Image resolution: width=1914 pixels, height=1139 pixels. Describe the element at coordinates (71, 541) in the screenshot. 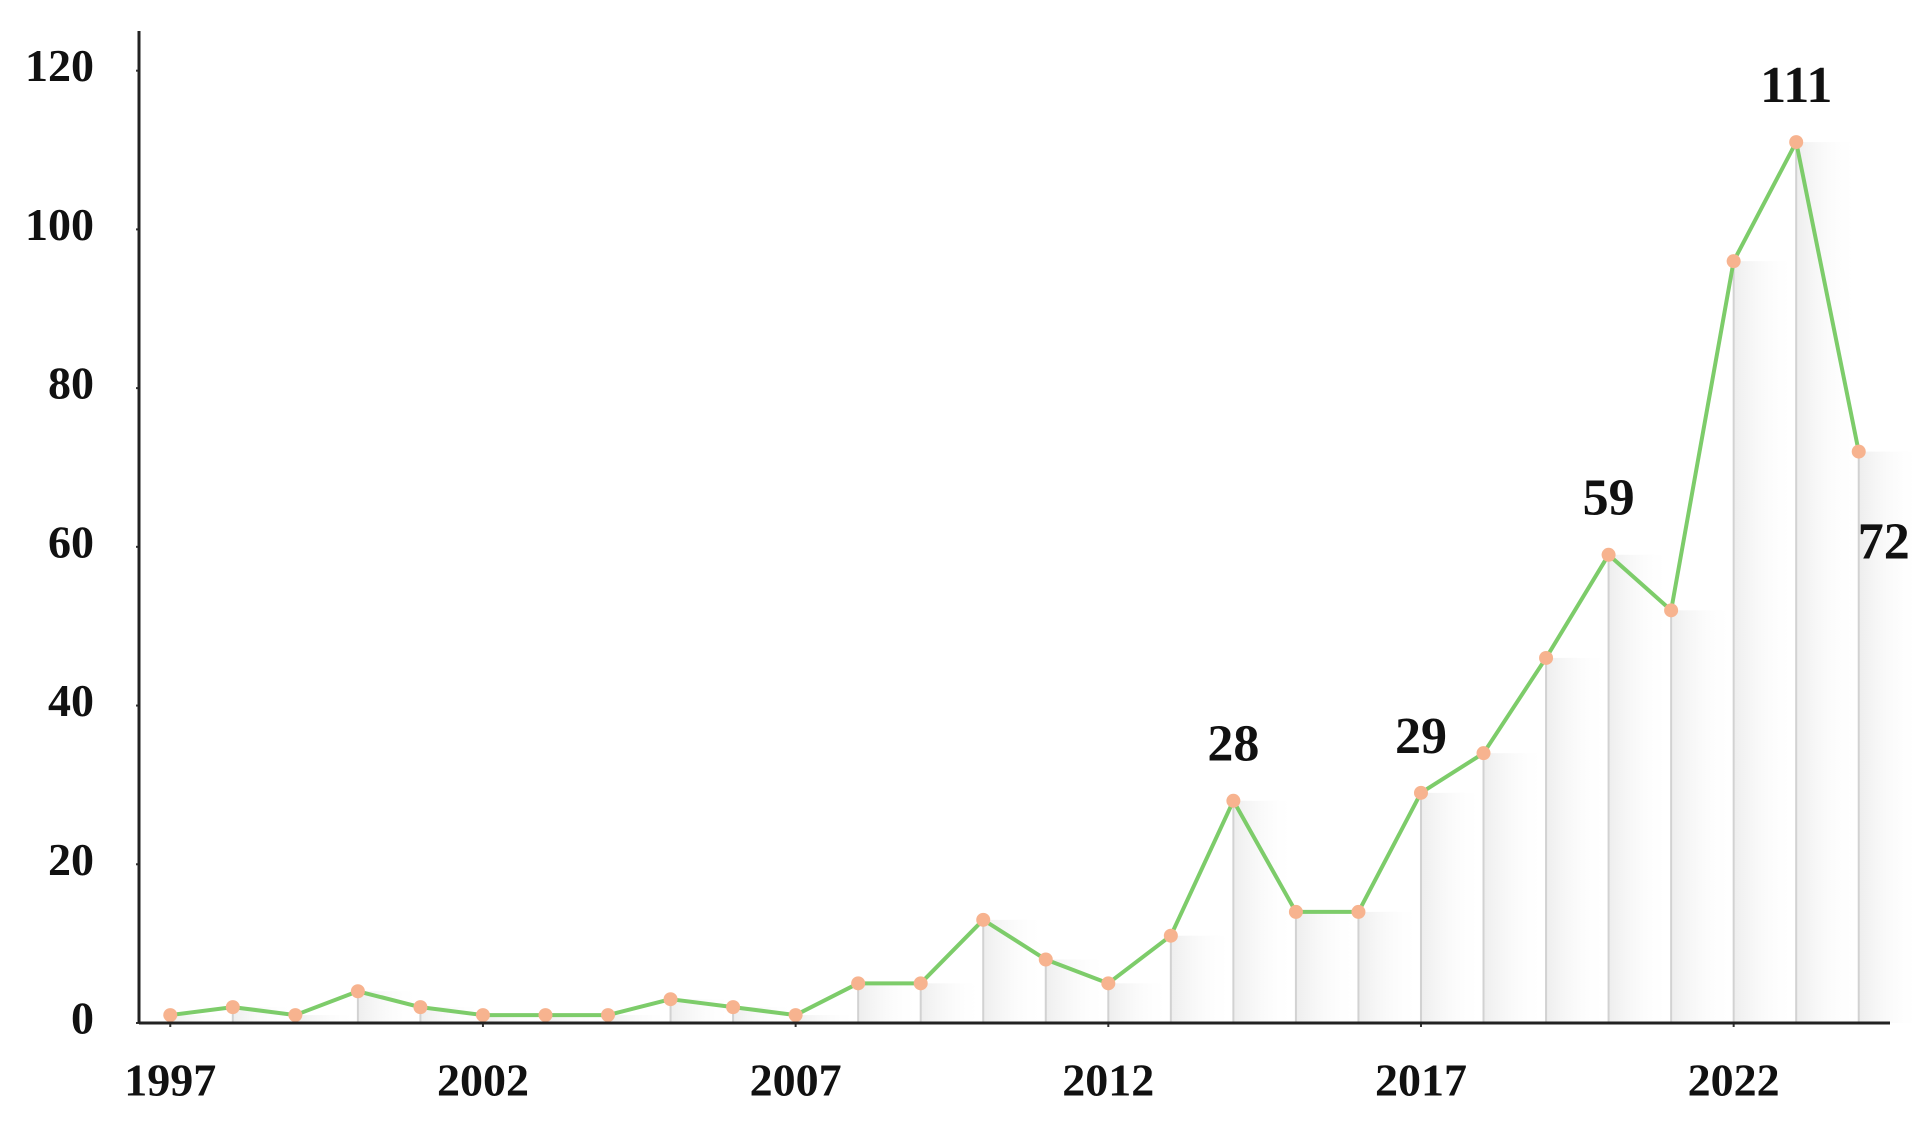

I see `y-tick-label: 60` at that location.